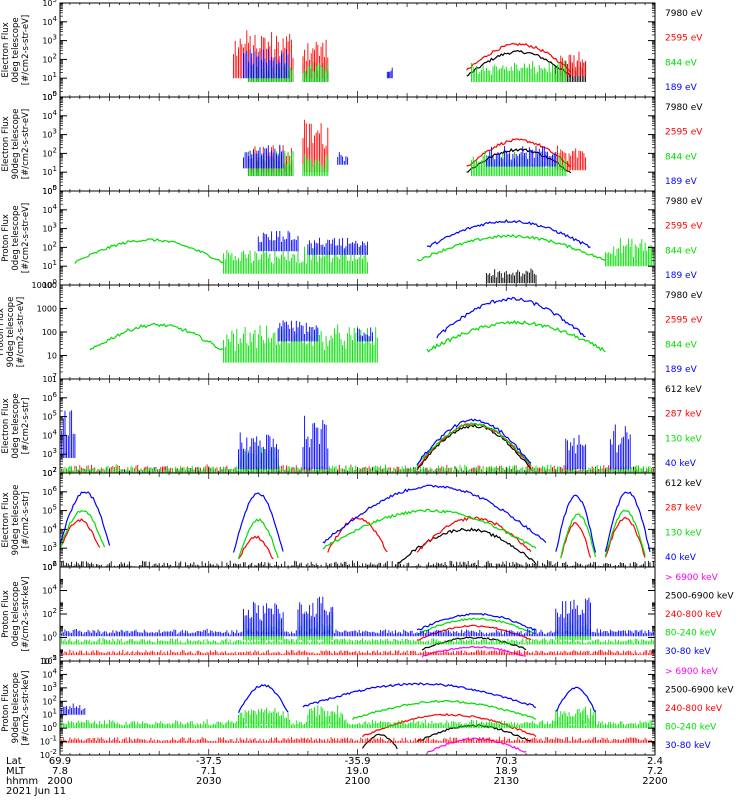 This screenshot has width=750, height=800. What do you see at coordinates (208, 781) in the screenshot?
I see `xtick-time: 2030` at bounding box center [208, 781].